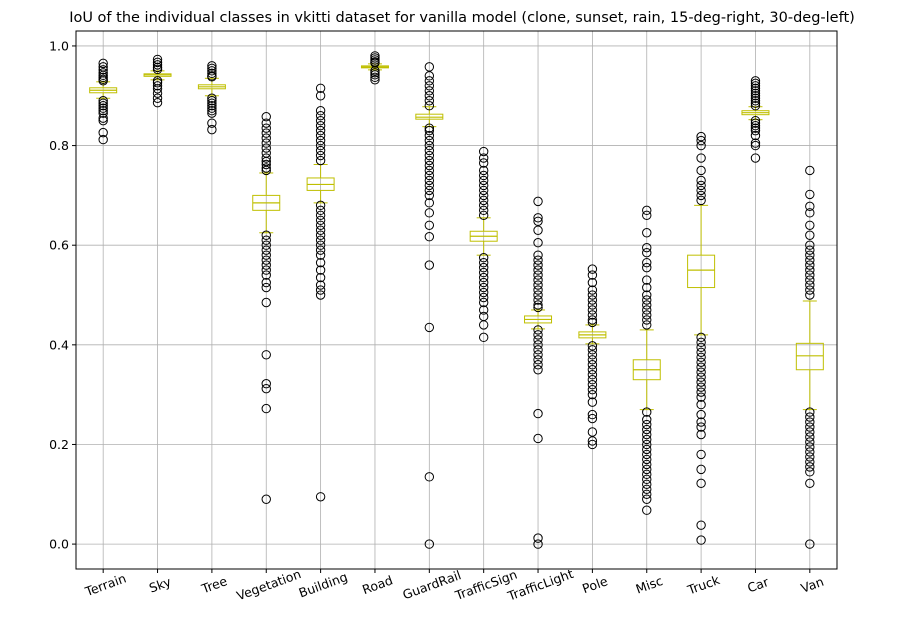  I want to click on x-tick-label: Van, so click(812, 585).